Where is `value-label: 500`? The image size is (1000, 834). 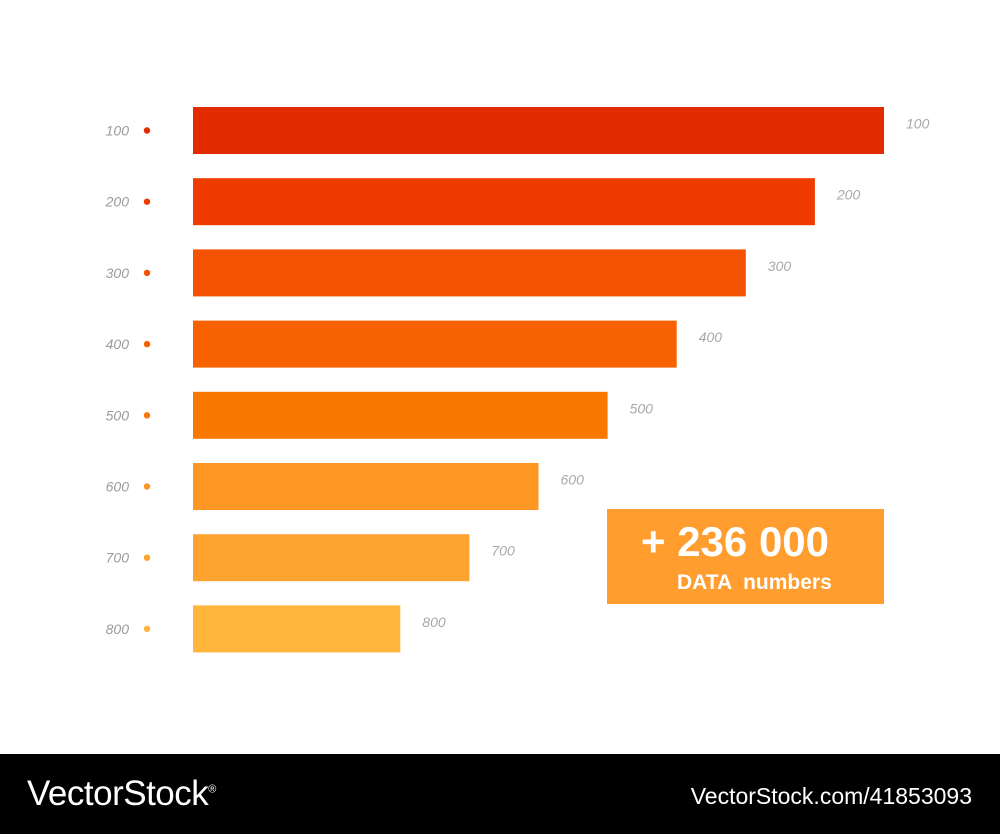
value-label: 500 is located at coordinates (642, 408).